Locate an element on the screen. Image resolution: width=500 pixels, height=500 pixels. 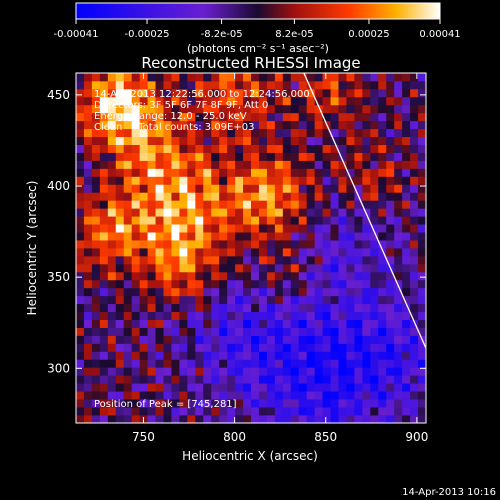
y-tick-label: 350 is located at coordinates (58, 277).